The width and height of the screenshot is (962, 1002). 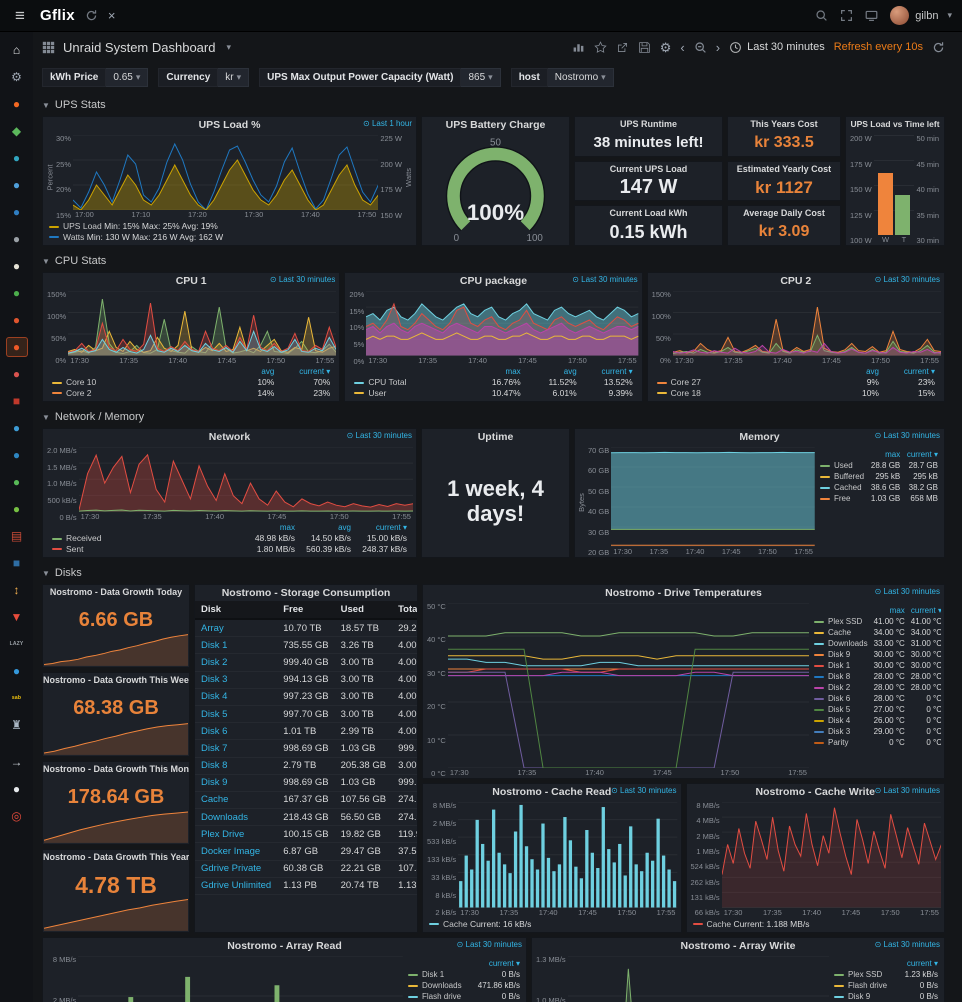 What do you see at coordinates (628, 685) in the screenshot?
I see `drive-temps-chart` at bounding box center [628, 685].